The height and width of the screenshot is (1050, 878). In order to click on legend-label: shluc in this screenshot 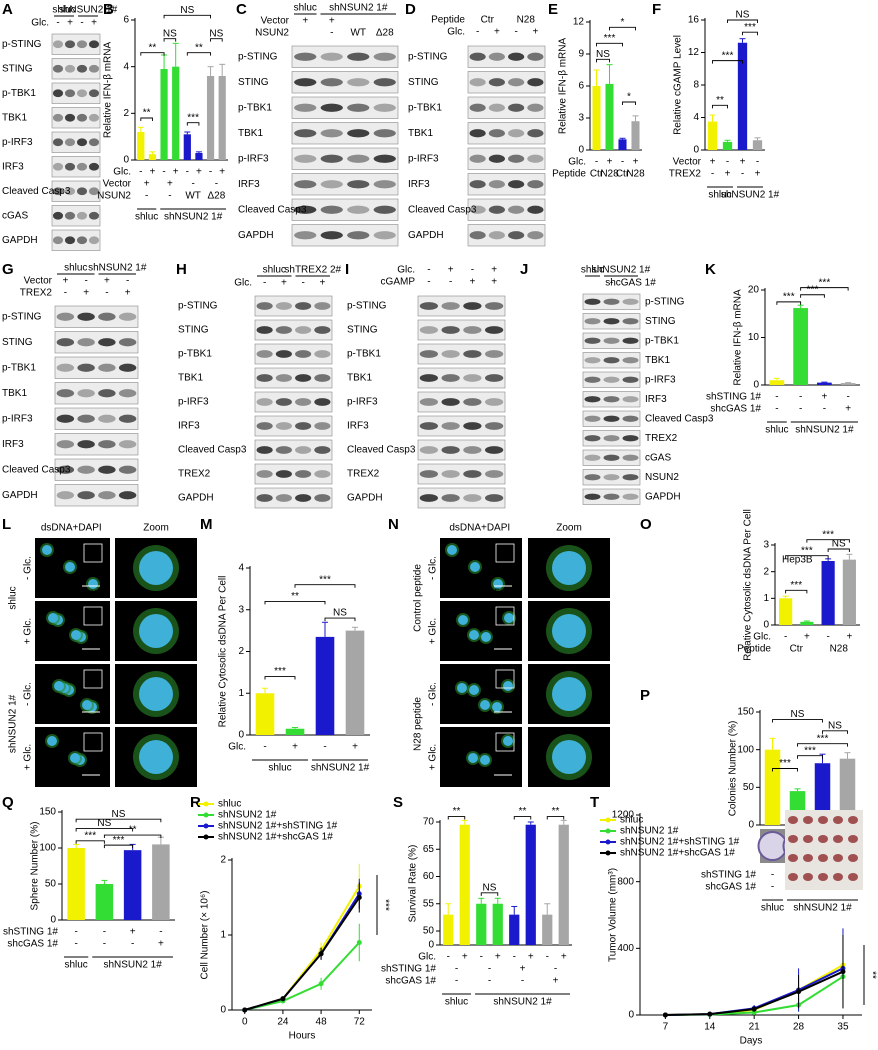, I will do `click(631, 820)`.